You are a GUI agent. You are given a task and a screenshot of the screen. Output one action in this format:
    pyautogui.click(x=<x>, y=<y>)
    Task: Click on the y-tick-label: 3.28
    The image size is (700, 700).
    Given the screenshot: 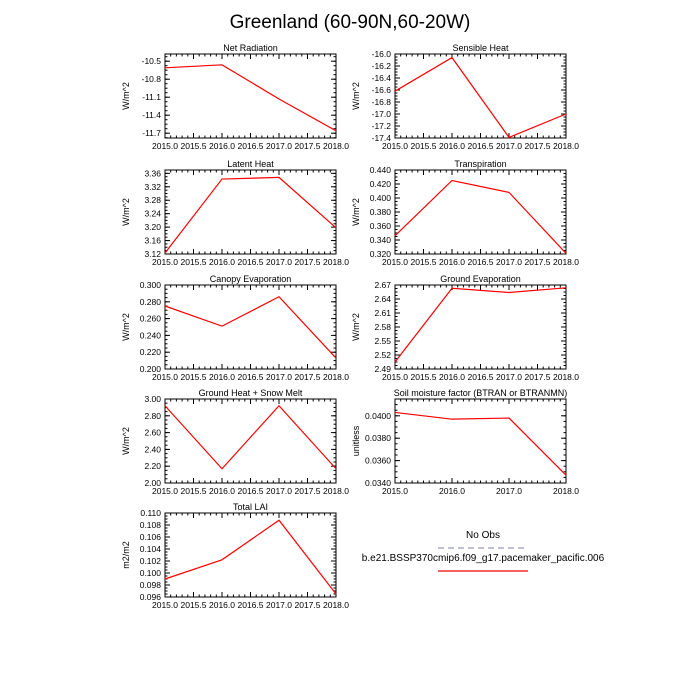 What is the action you would take?
    pyautogui.click(x=152, y=200)
    